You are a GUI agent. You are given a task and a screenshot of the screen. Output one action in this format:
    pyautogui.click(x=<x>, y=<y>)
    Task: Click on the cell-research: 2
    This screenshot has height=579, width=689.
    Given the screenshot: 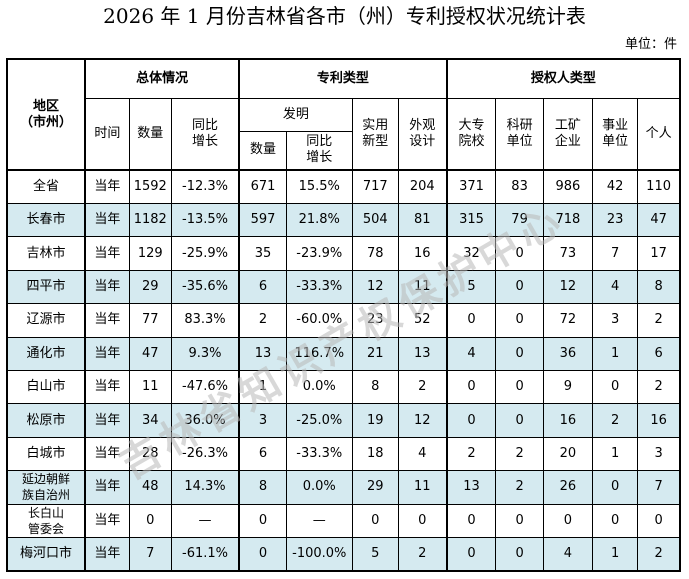 What is the action you would take?
    pyautogui.click(x=519, y=453)
    